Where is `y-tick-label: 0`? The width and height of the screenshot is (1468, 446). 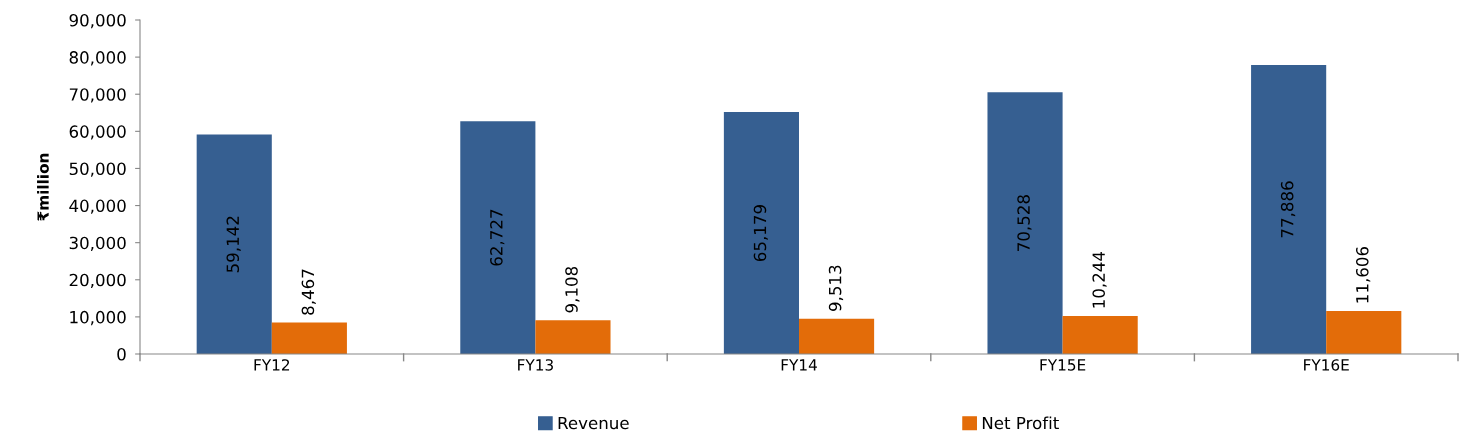
y-tick-label: 0 is located at coordinates (121, 354).